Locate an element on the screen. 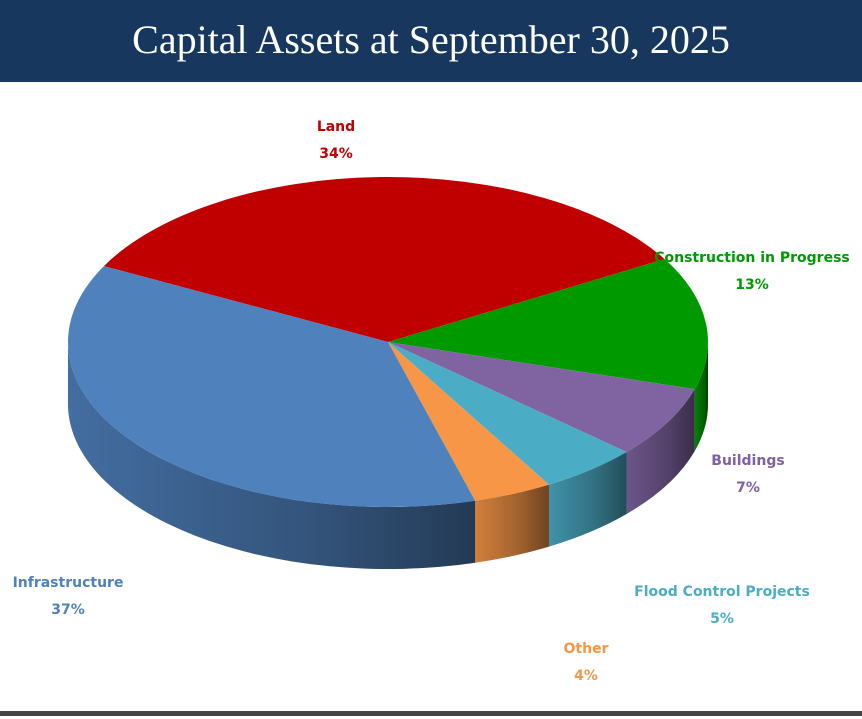 Image resolution: width=862 pixels, height=719 pixels. category-label: Other is located at coordinates (586, 649).